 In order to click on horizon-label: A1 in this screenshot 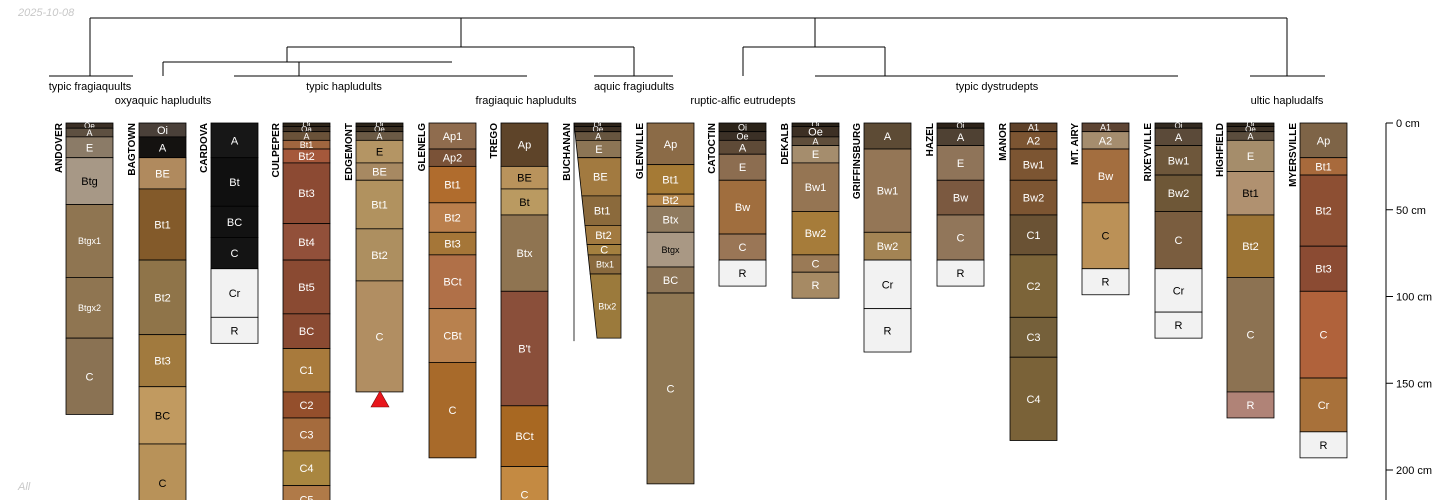, I will do `click(1033, 128)`.